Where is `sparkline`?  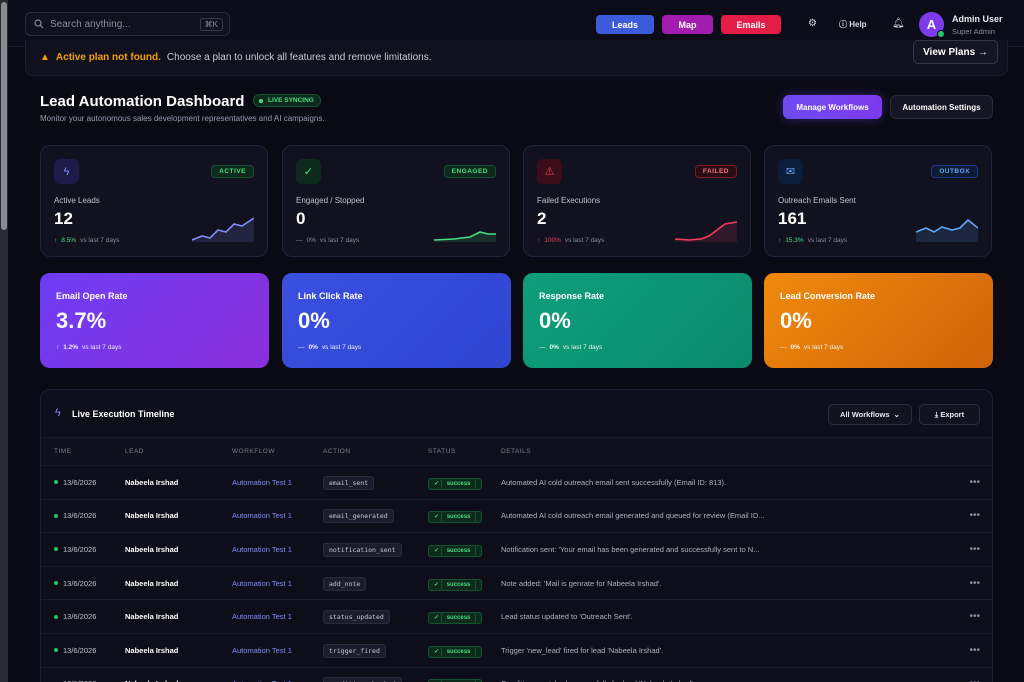
sparkline is located at coordinates (465, 236).